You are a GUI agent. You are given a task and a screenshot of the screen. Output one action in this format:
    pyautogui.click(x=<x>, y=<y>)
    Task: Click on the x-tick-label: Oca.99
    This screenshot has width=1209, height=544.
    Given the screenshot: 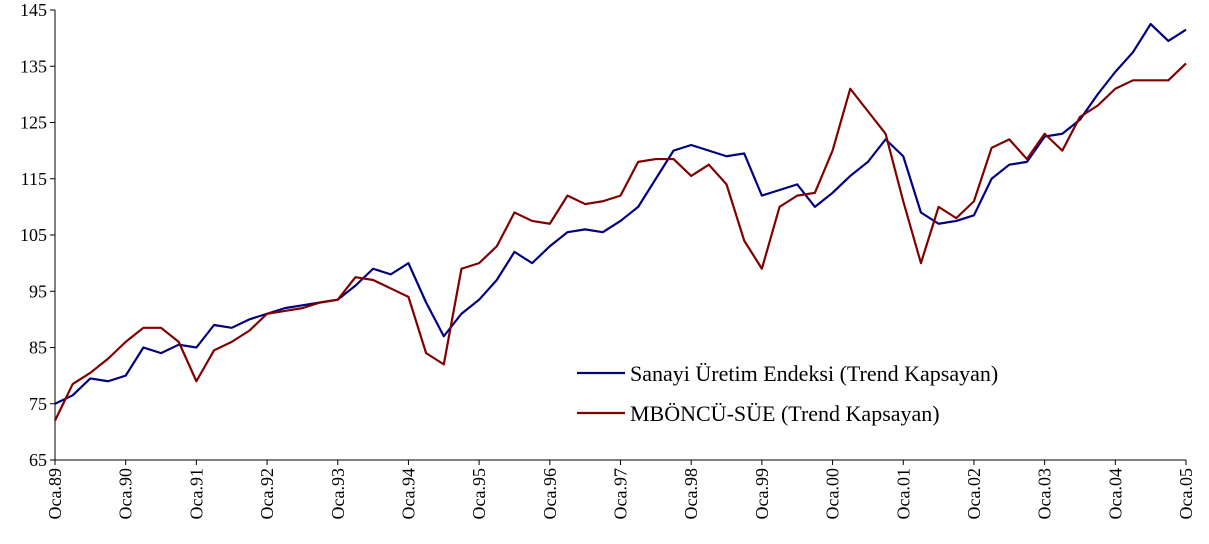 What is the action you would take?
    pyautogui.click(x=762, y=493)
    